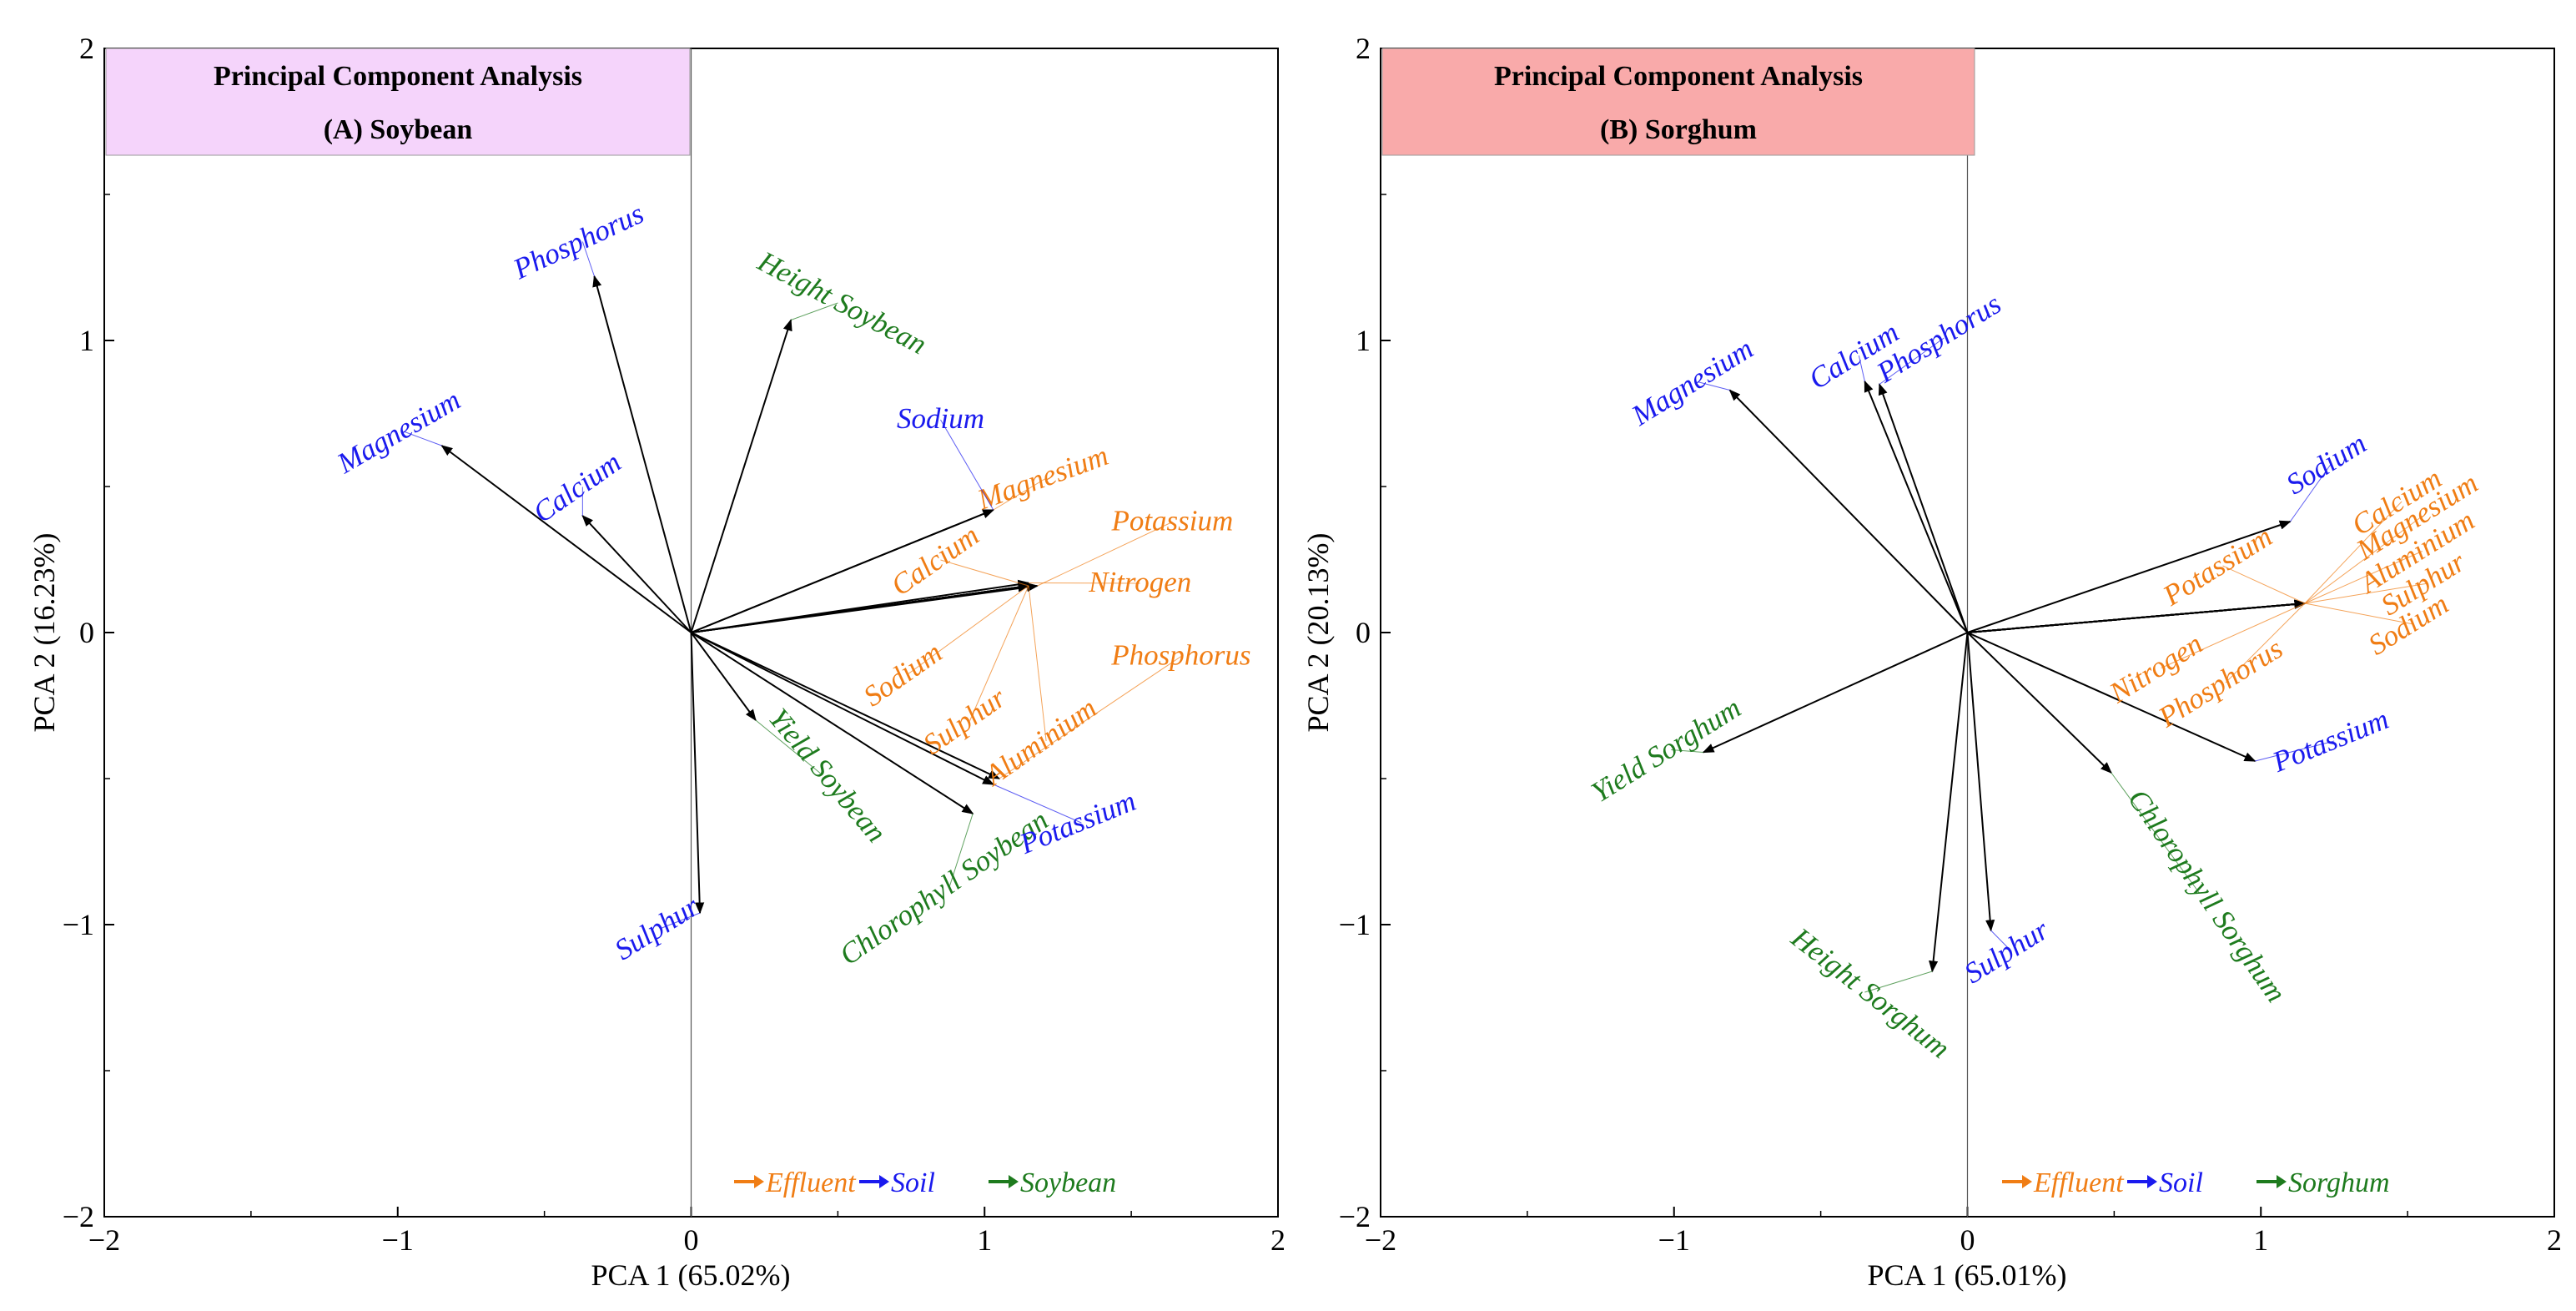 The height and width of the screenshot is (1311, 2576). What do you see at coordinates (811, 1182) in the screenshot?
I see `panel-a-legend-effluent: Effluent` at bounding box center [811, 1182].